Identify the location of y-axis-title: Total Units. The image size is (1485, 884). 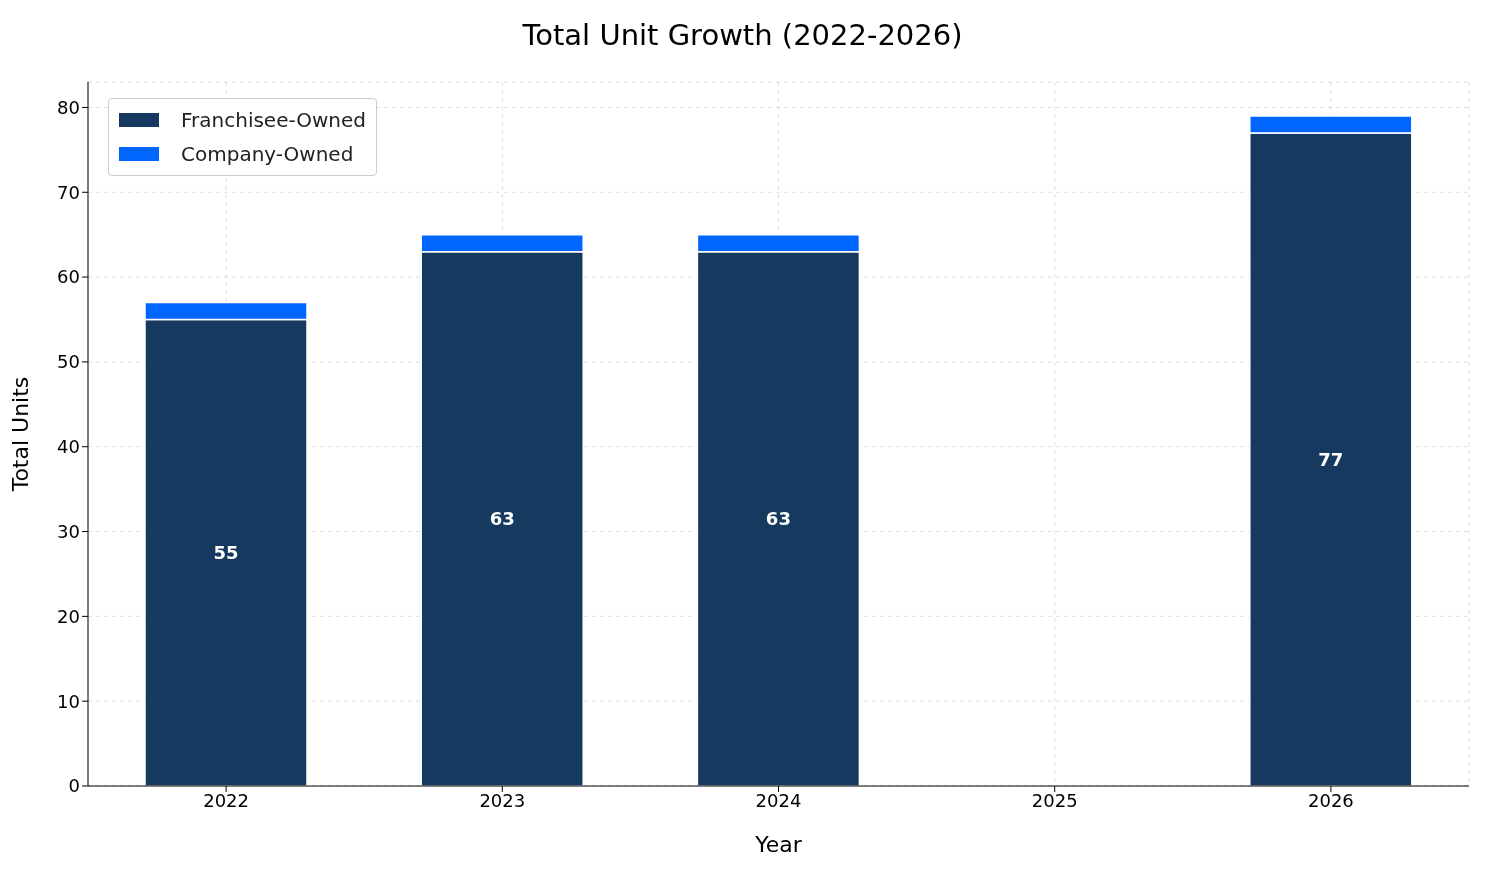
(20, 434).